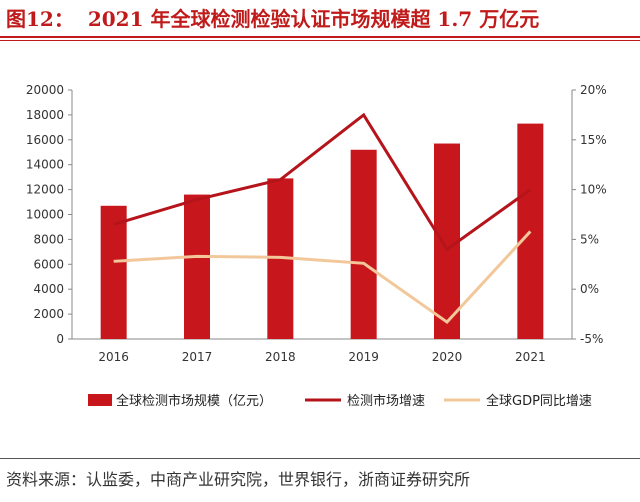 The height and width of the screenshot is (502, 640). I want to click on x-tick-label: 2017, so click(197, 357).